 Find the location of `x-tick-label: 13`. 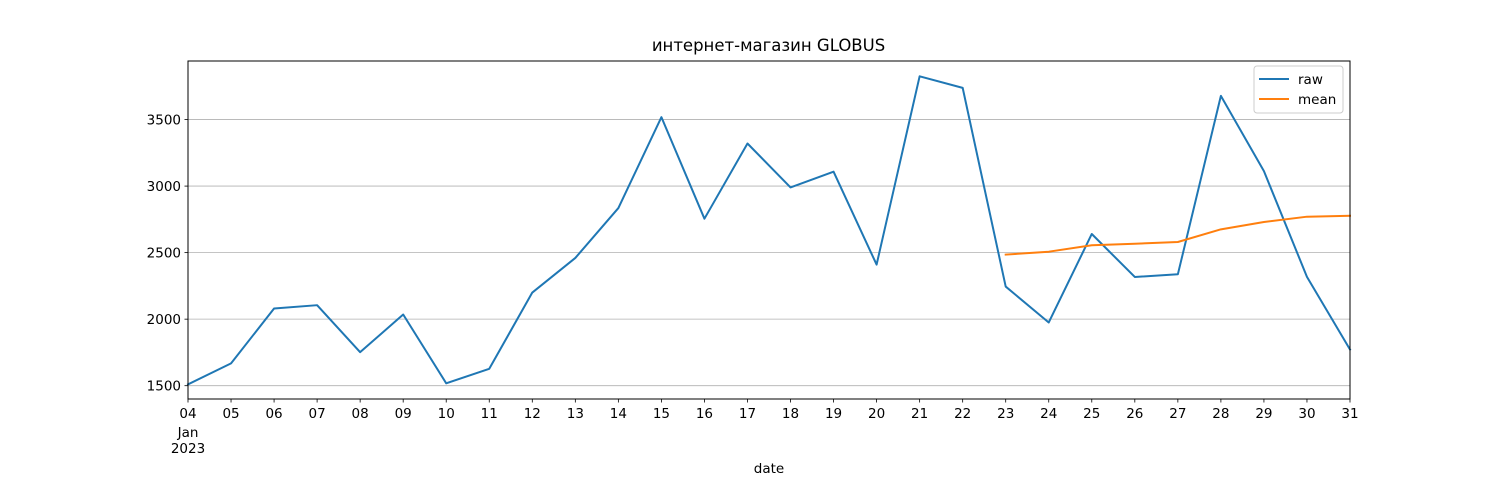

x-tick-label: 13 is located at coordinates (575, 414).